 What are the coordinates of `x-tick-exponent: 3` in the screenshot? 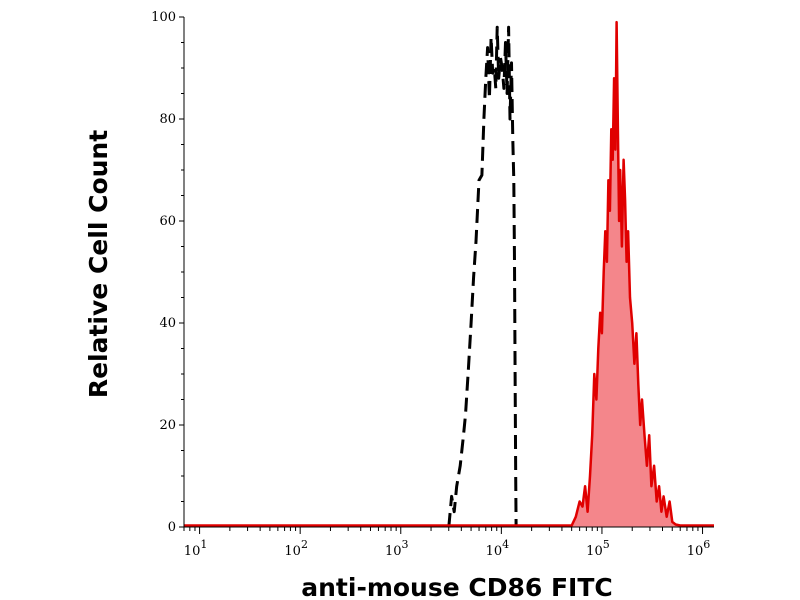 It's located at (405, 544).